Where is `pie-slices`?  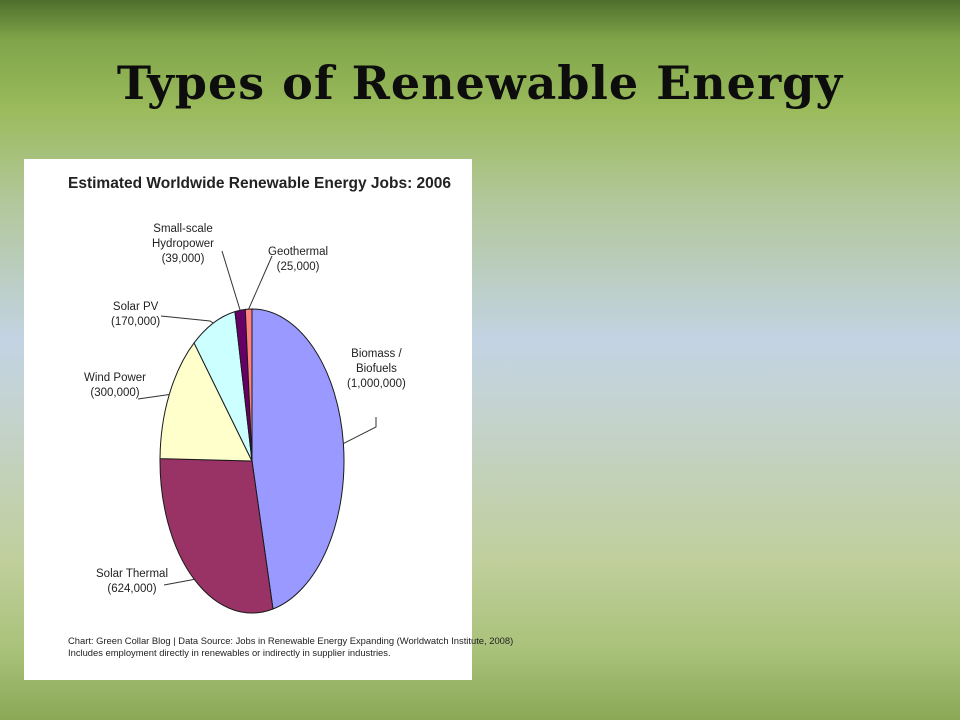 pie-slices is located at coordinates (252, 461).